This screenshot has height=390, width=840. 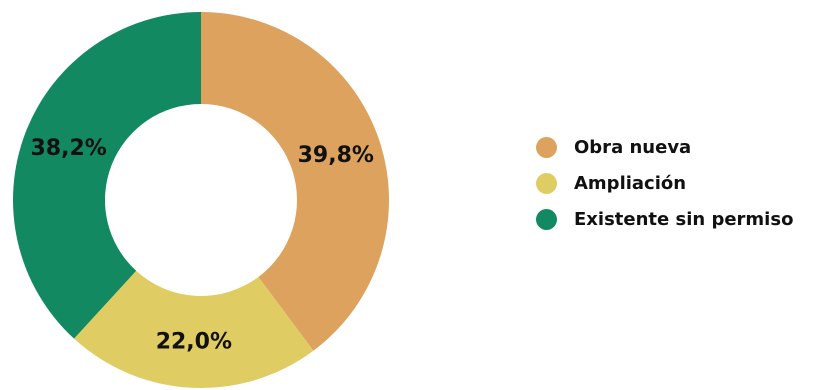 I want to click on legend-swatch-existente-sin-permiso, so click(x=546, y=219).